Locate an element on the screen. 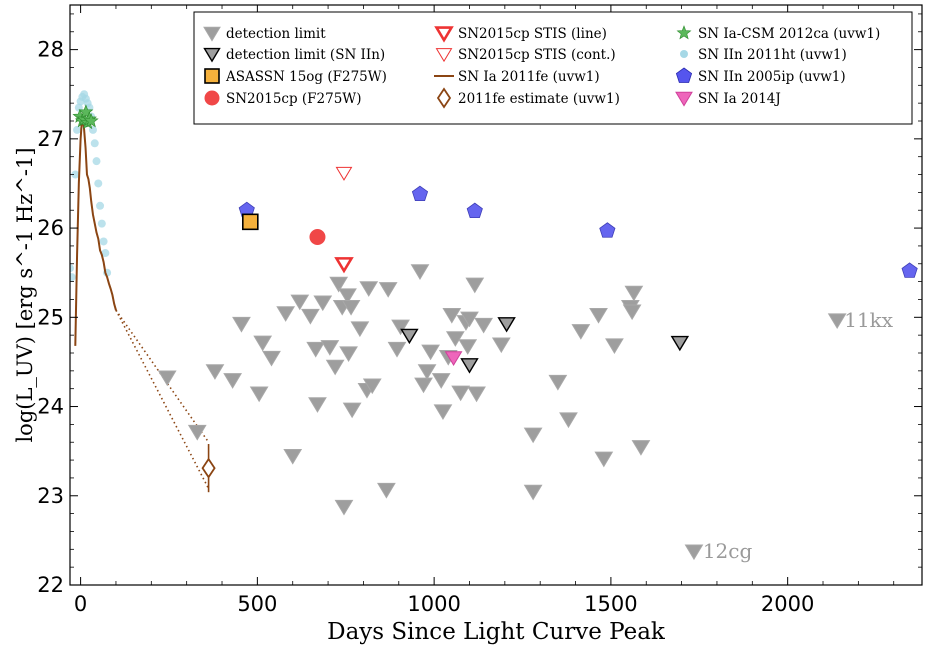  legend-label: SN IIn 2011ht (uvw1) is located at coordinates (772, 55).